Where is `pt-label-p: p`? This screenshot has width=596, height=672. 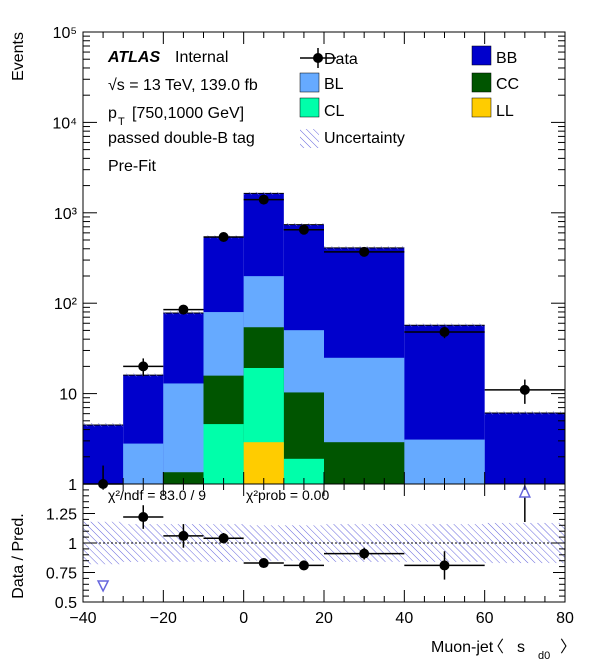 pt-label-p: p is located at coordinates (112, 113).